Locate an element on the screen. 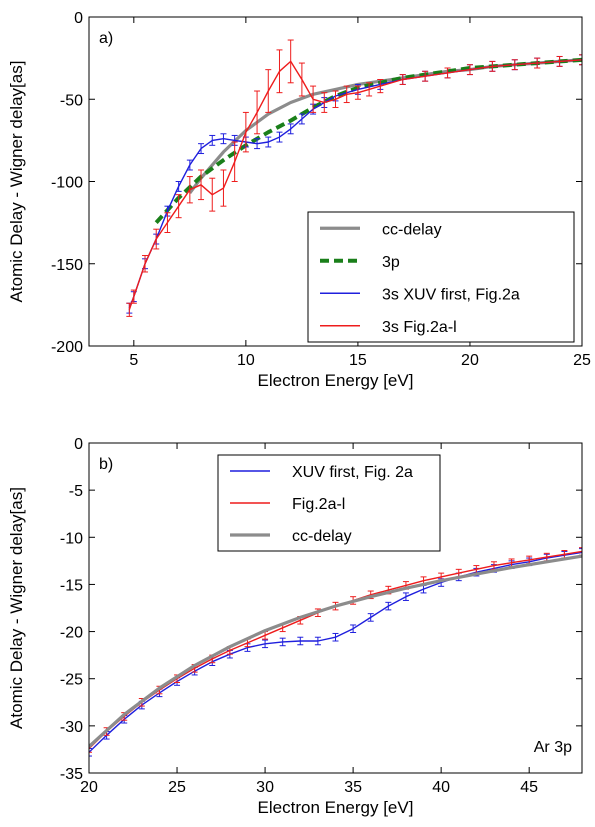  y-tick-label: -50 is located at coordinates (71, 100).